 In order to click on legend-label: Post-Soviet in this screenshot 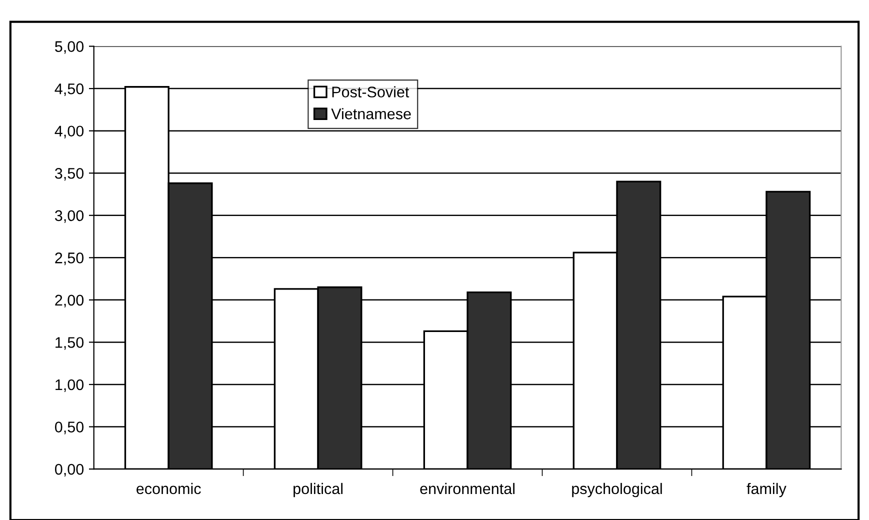, I will do `click(371, 92)`.